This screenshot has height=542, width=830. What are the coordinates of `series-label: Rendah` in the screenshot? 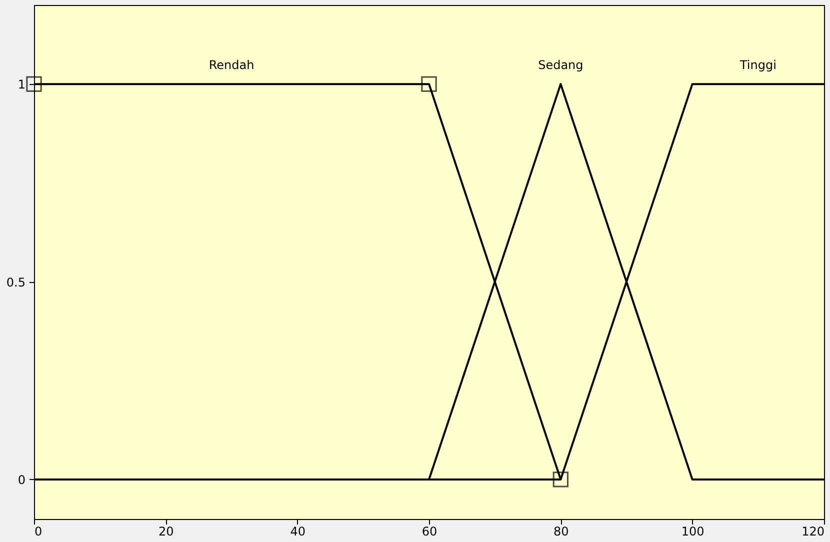 It's located at (231, 65).